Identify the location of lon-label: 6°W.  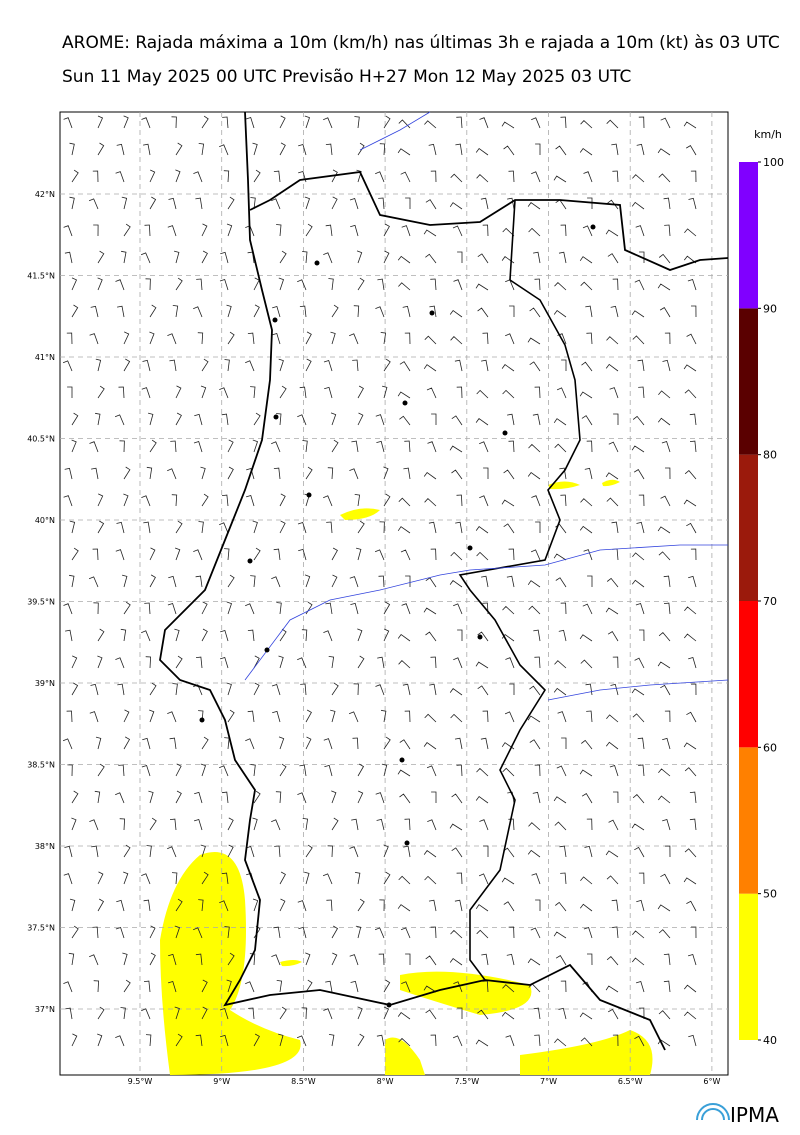
(711, 1081).